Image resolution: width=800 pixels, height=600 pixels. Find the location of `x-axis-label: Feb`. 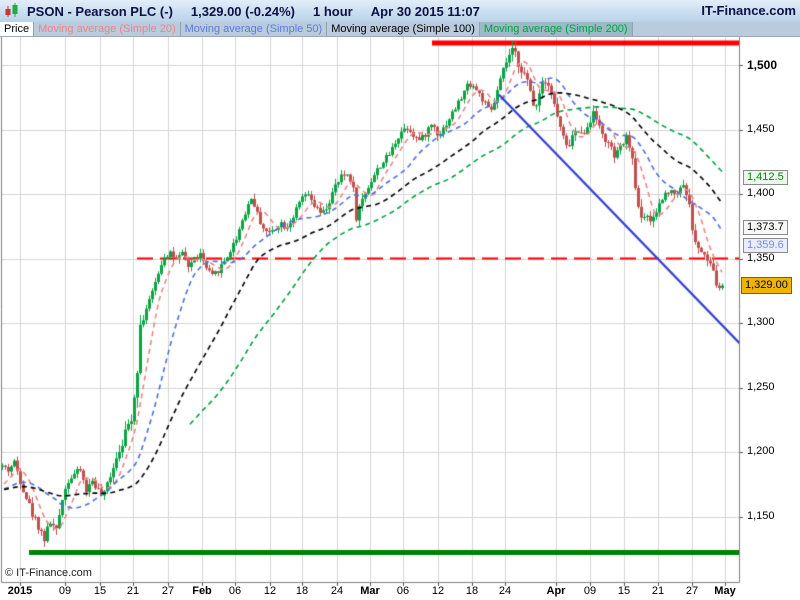

x-axis-label: Feb is located at coordinates (202, 591).